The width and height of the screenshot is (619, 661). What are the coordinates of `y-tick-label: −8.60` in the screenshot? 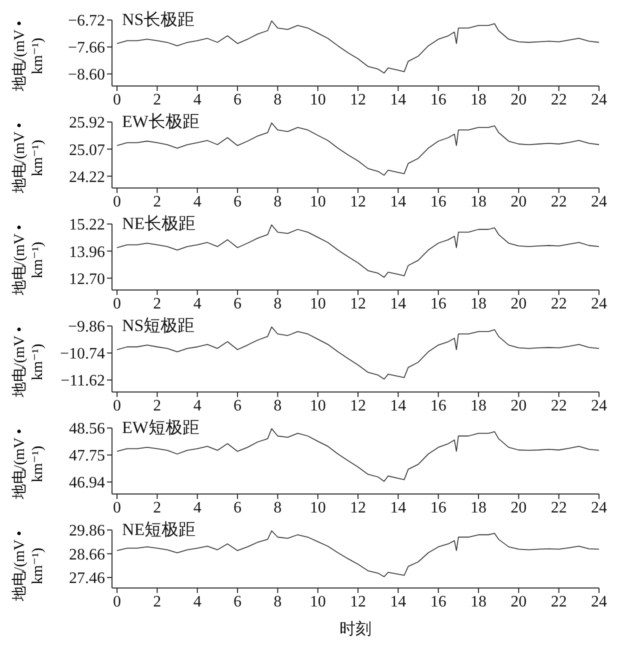 It's located at (86, 75).